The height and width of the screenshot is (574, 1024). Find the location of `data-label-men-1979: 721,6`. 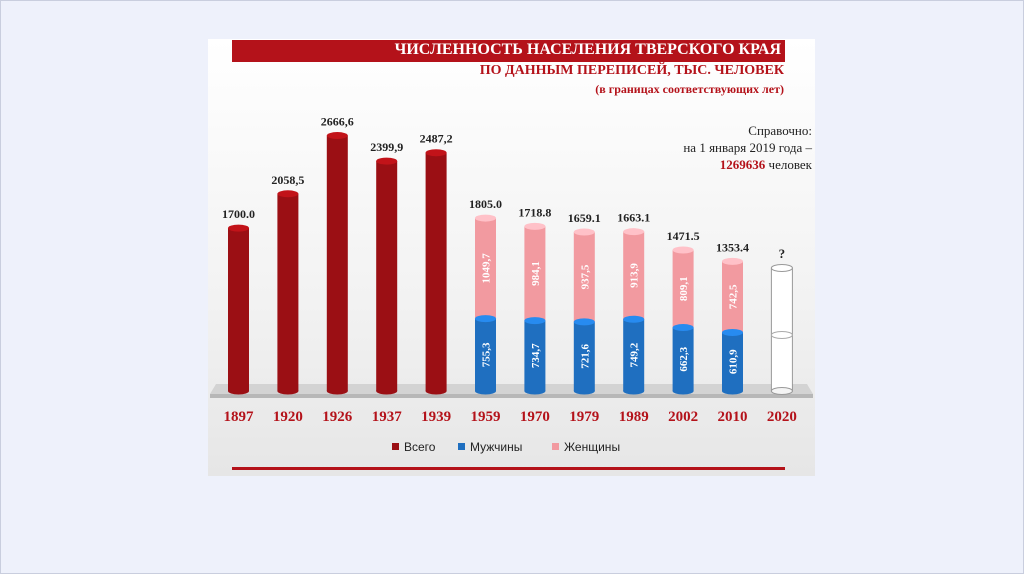

data-label-men-1979: 721,6 is located at coordinates (585, 356).